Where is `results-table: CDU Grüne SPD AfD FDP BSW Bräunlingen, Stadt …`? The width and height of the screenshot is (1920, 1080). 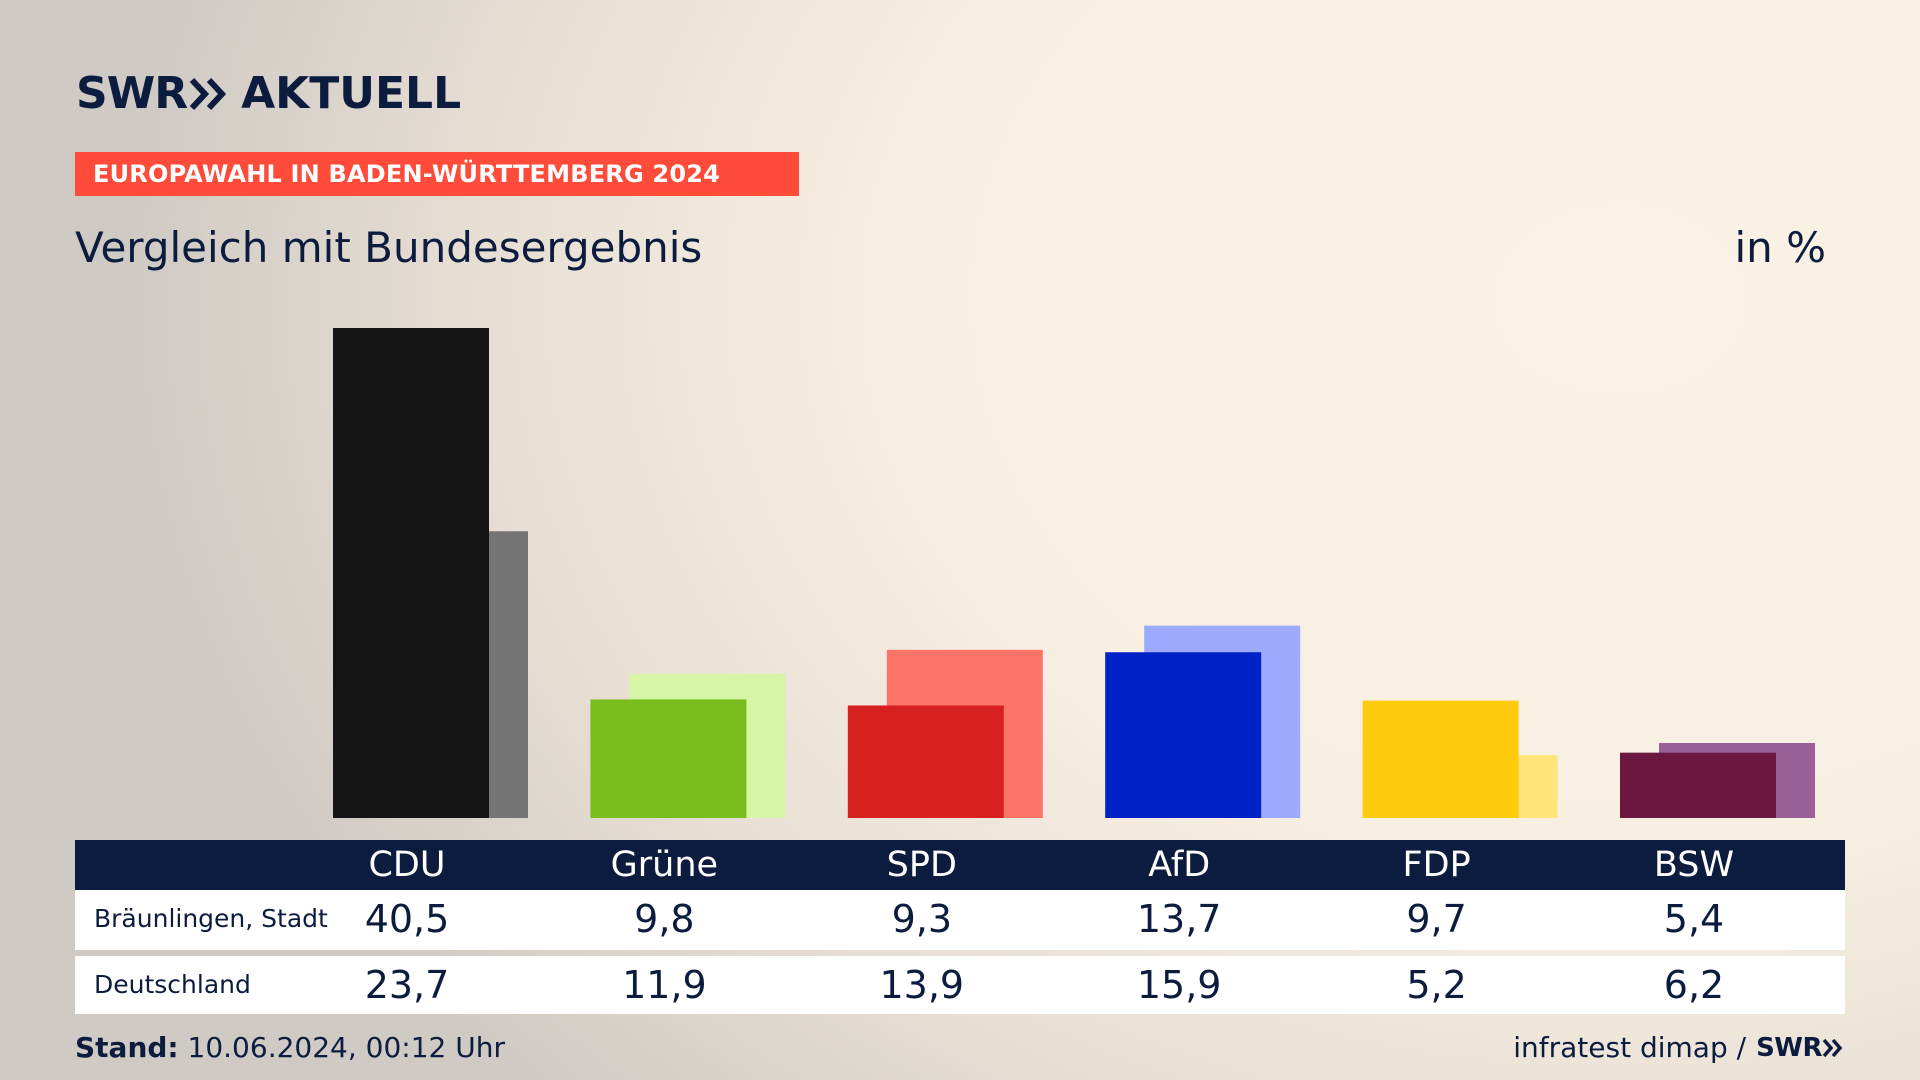 results-table: CDU Grüne SPD AfD FDP BSW Bräunlingen, Stadt … is located at coordinates (960, 927).